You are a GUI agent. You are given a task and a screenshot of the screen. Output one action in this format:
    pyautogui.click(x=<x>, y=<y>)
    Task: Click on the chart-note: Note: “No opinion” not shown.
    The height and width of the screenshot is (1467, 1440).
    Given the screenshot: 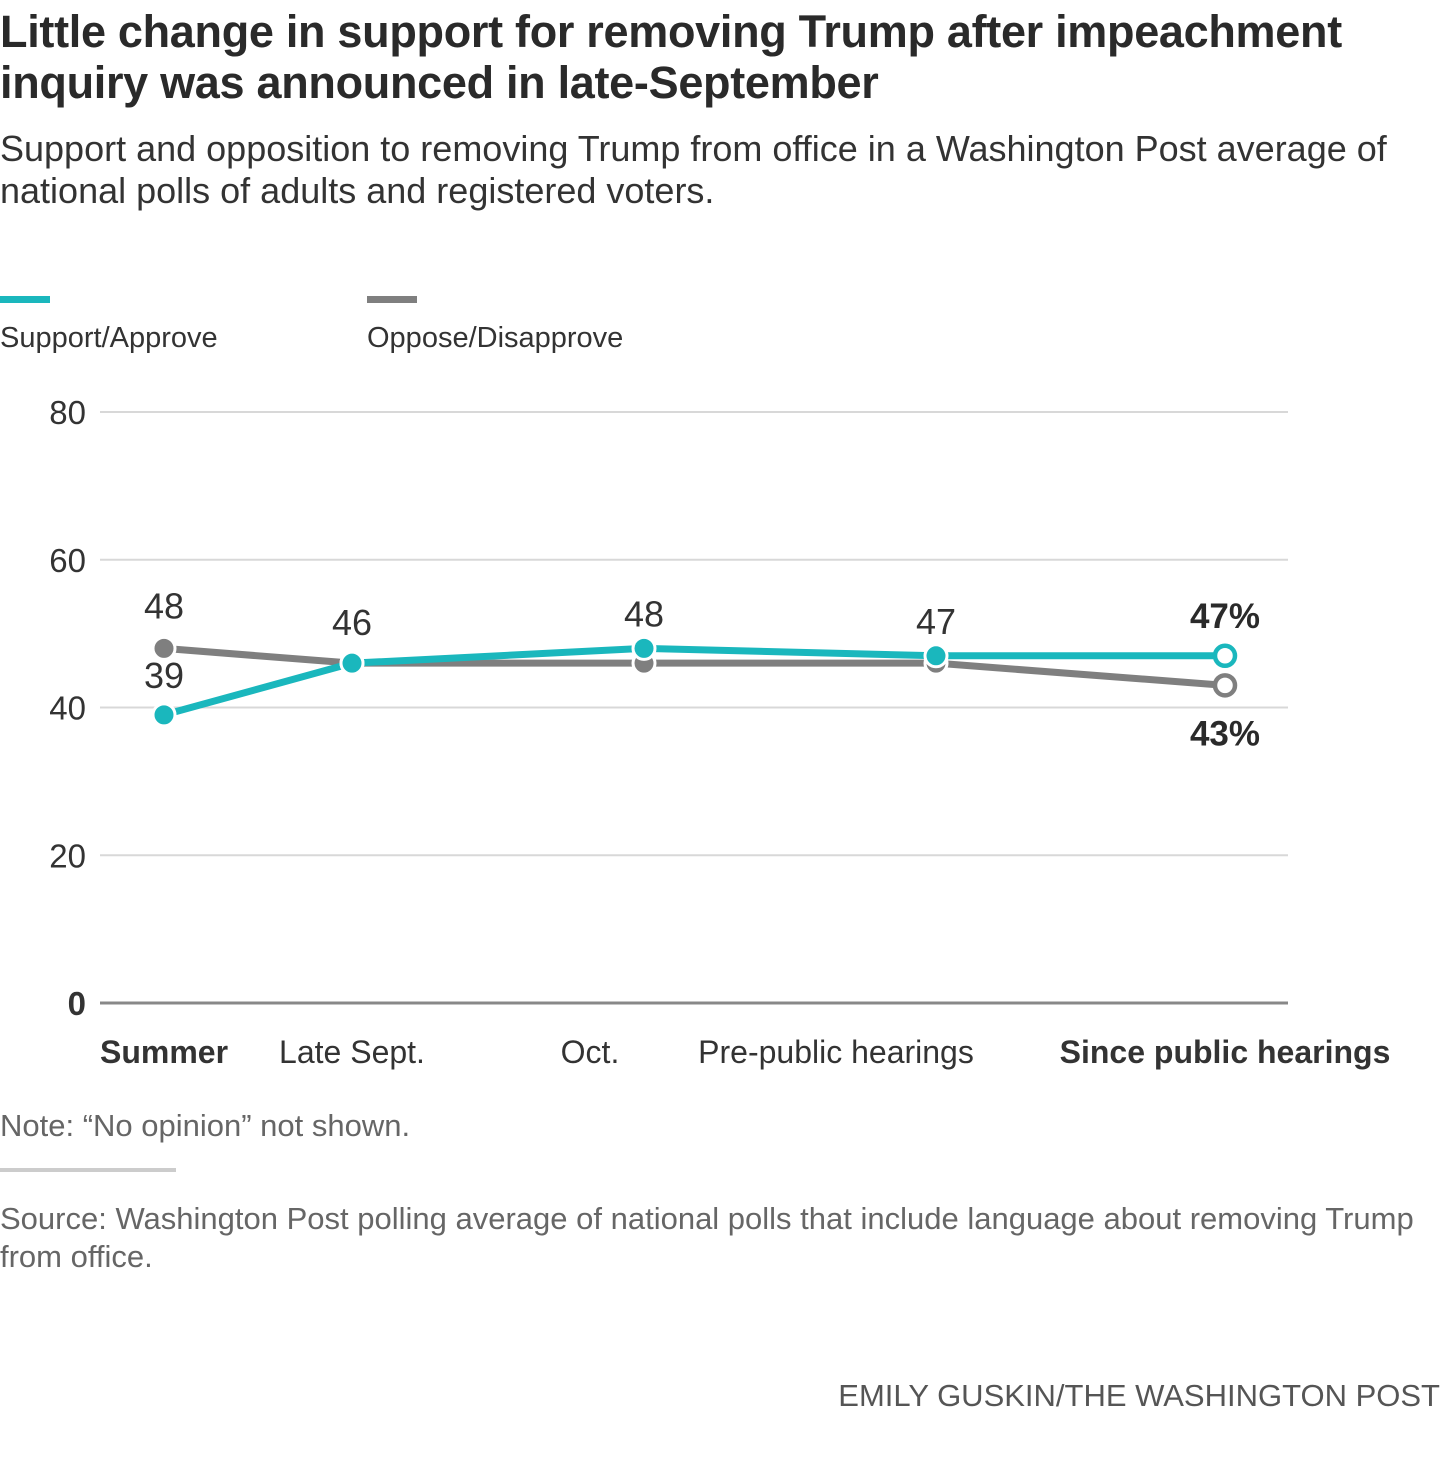 What is the action you would take?
    pyautogui.click(x=205, y=1125)
    